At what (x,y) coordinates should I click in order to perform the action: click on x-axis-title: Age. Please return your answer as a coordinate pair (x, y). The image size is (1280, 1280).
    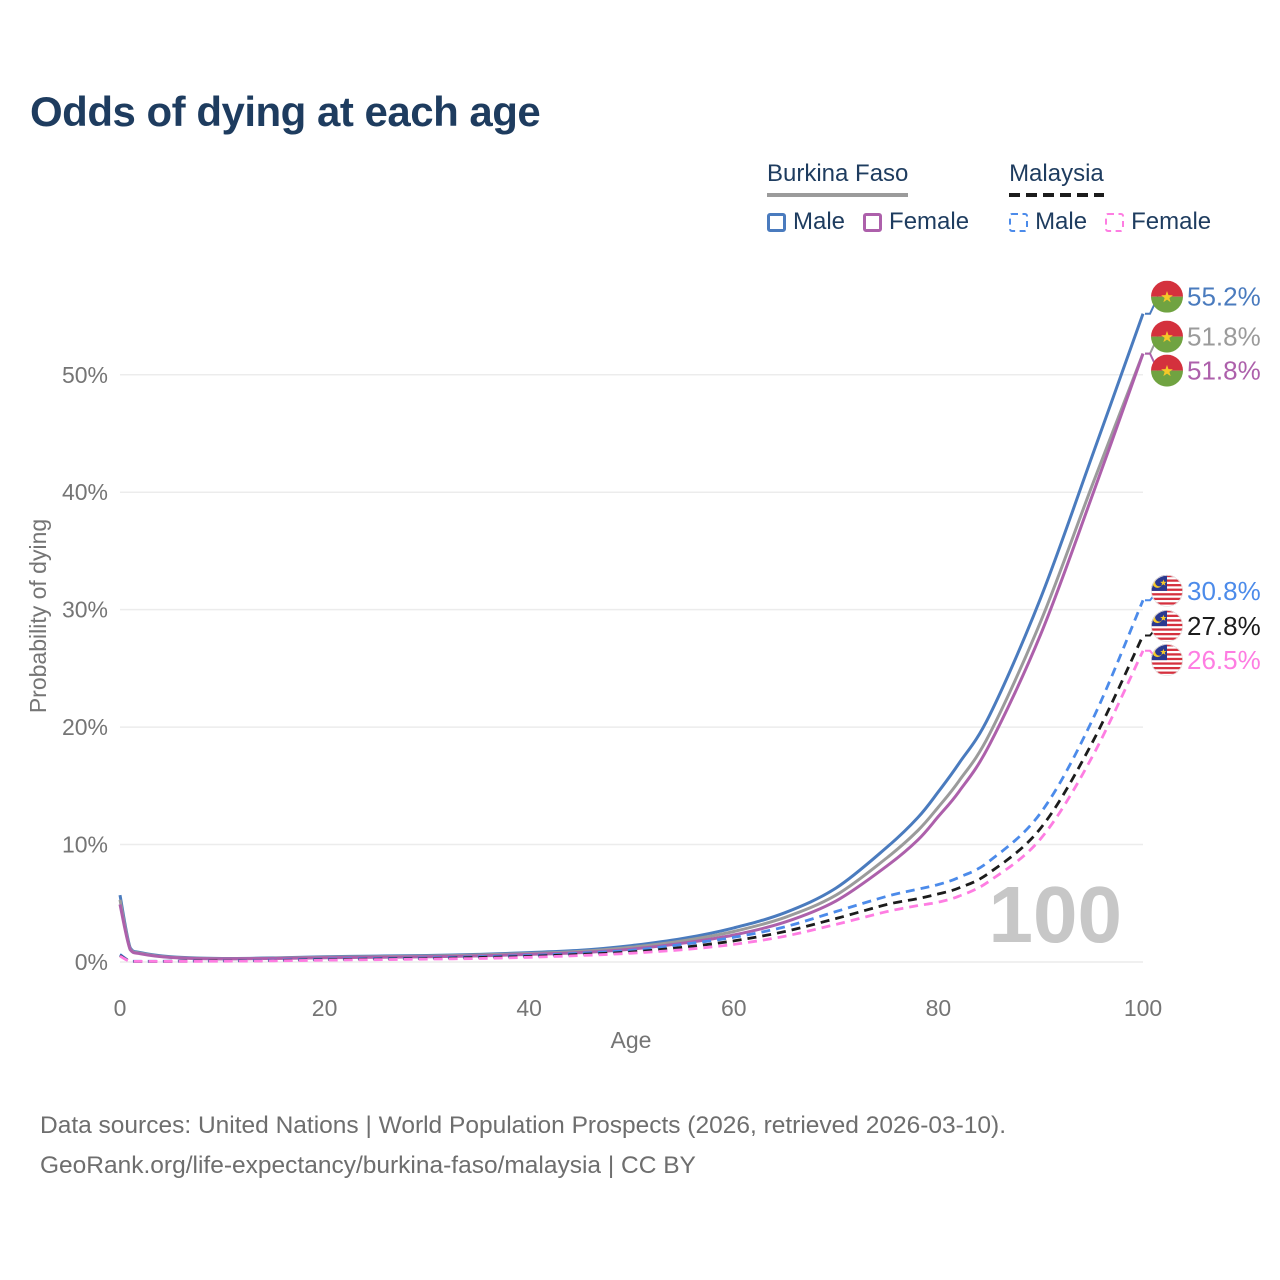
    Looking at the image, I should click on (631, 1040).